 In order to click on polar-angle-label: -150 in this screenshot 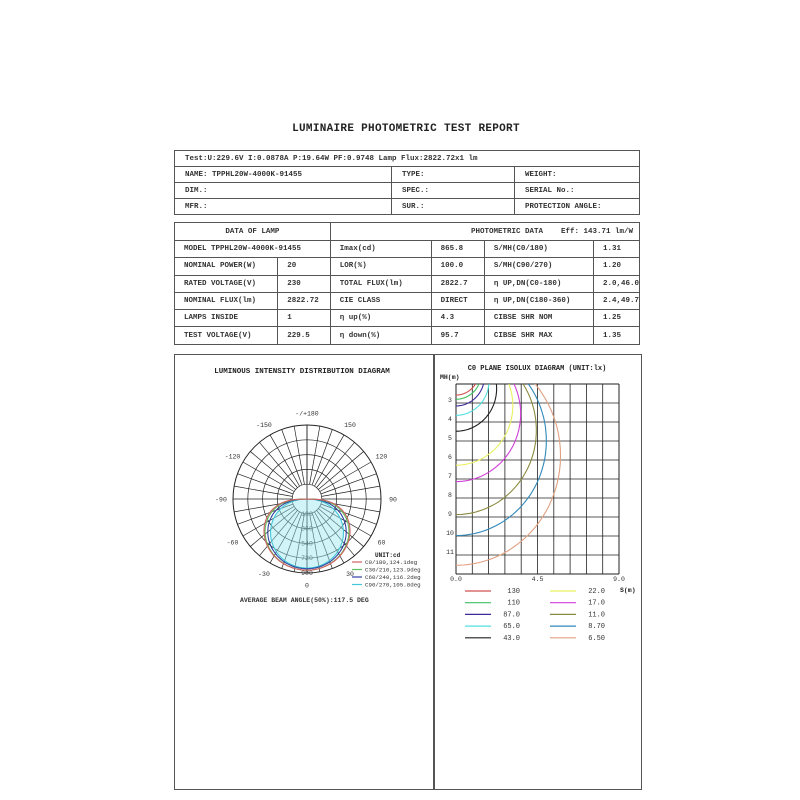, I will do `click(264, 425)`.